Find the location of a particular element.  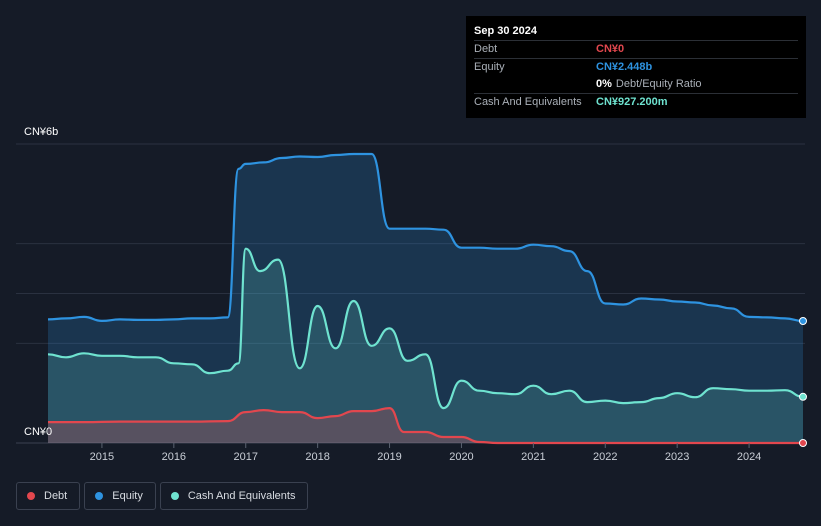

legend: Debt Equity Cash And Equivalents is located at coordinates (164, 496).